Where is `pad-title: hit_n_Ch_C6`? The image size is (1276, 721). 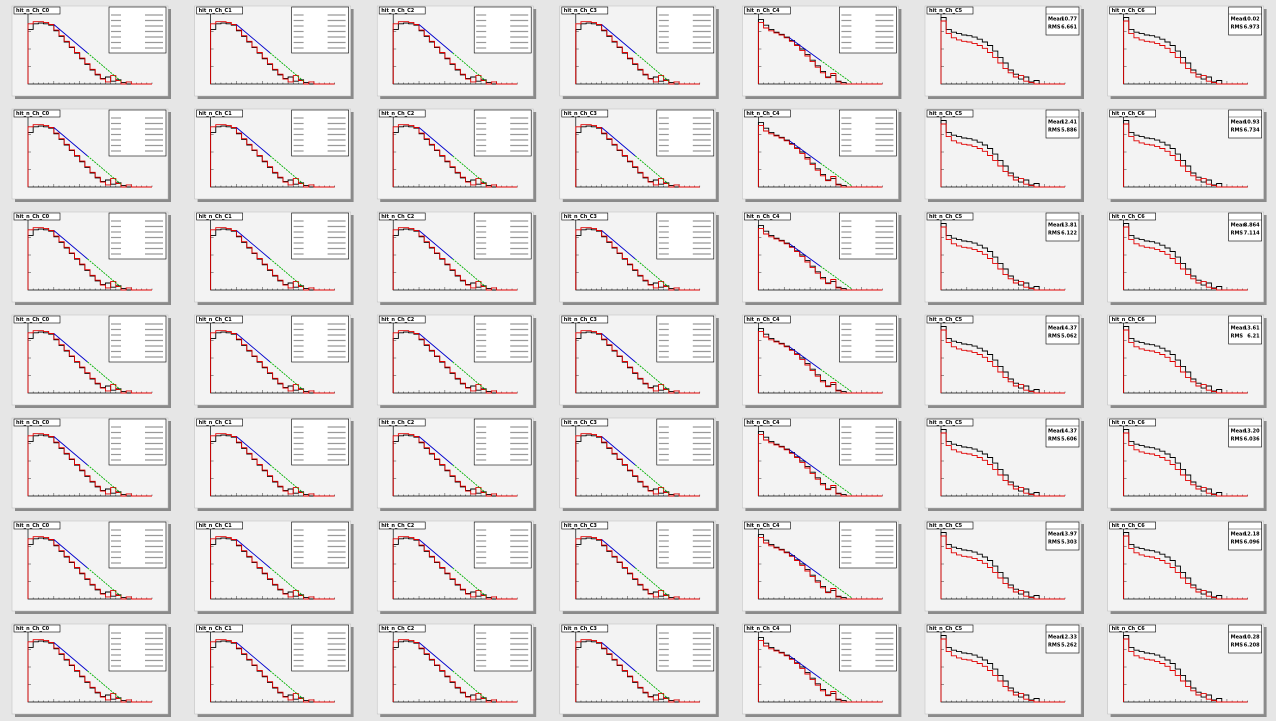 pad-title: hit_n_Ch_C6 is located at coordinates (1129, 217).